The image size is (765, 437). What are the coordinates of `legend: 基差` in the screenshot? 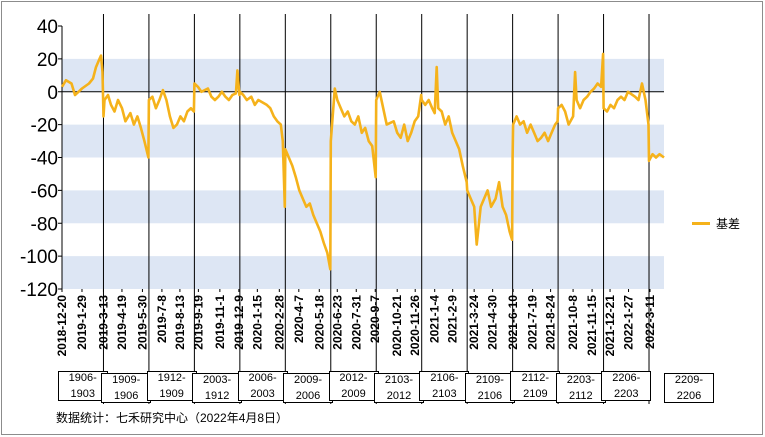 It's located at (716, 223).